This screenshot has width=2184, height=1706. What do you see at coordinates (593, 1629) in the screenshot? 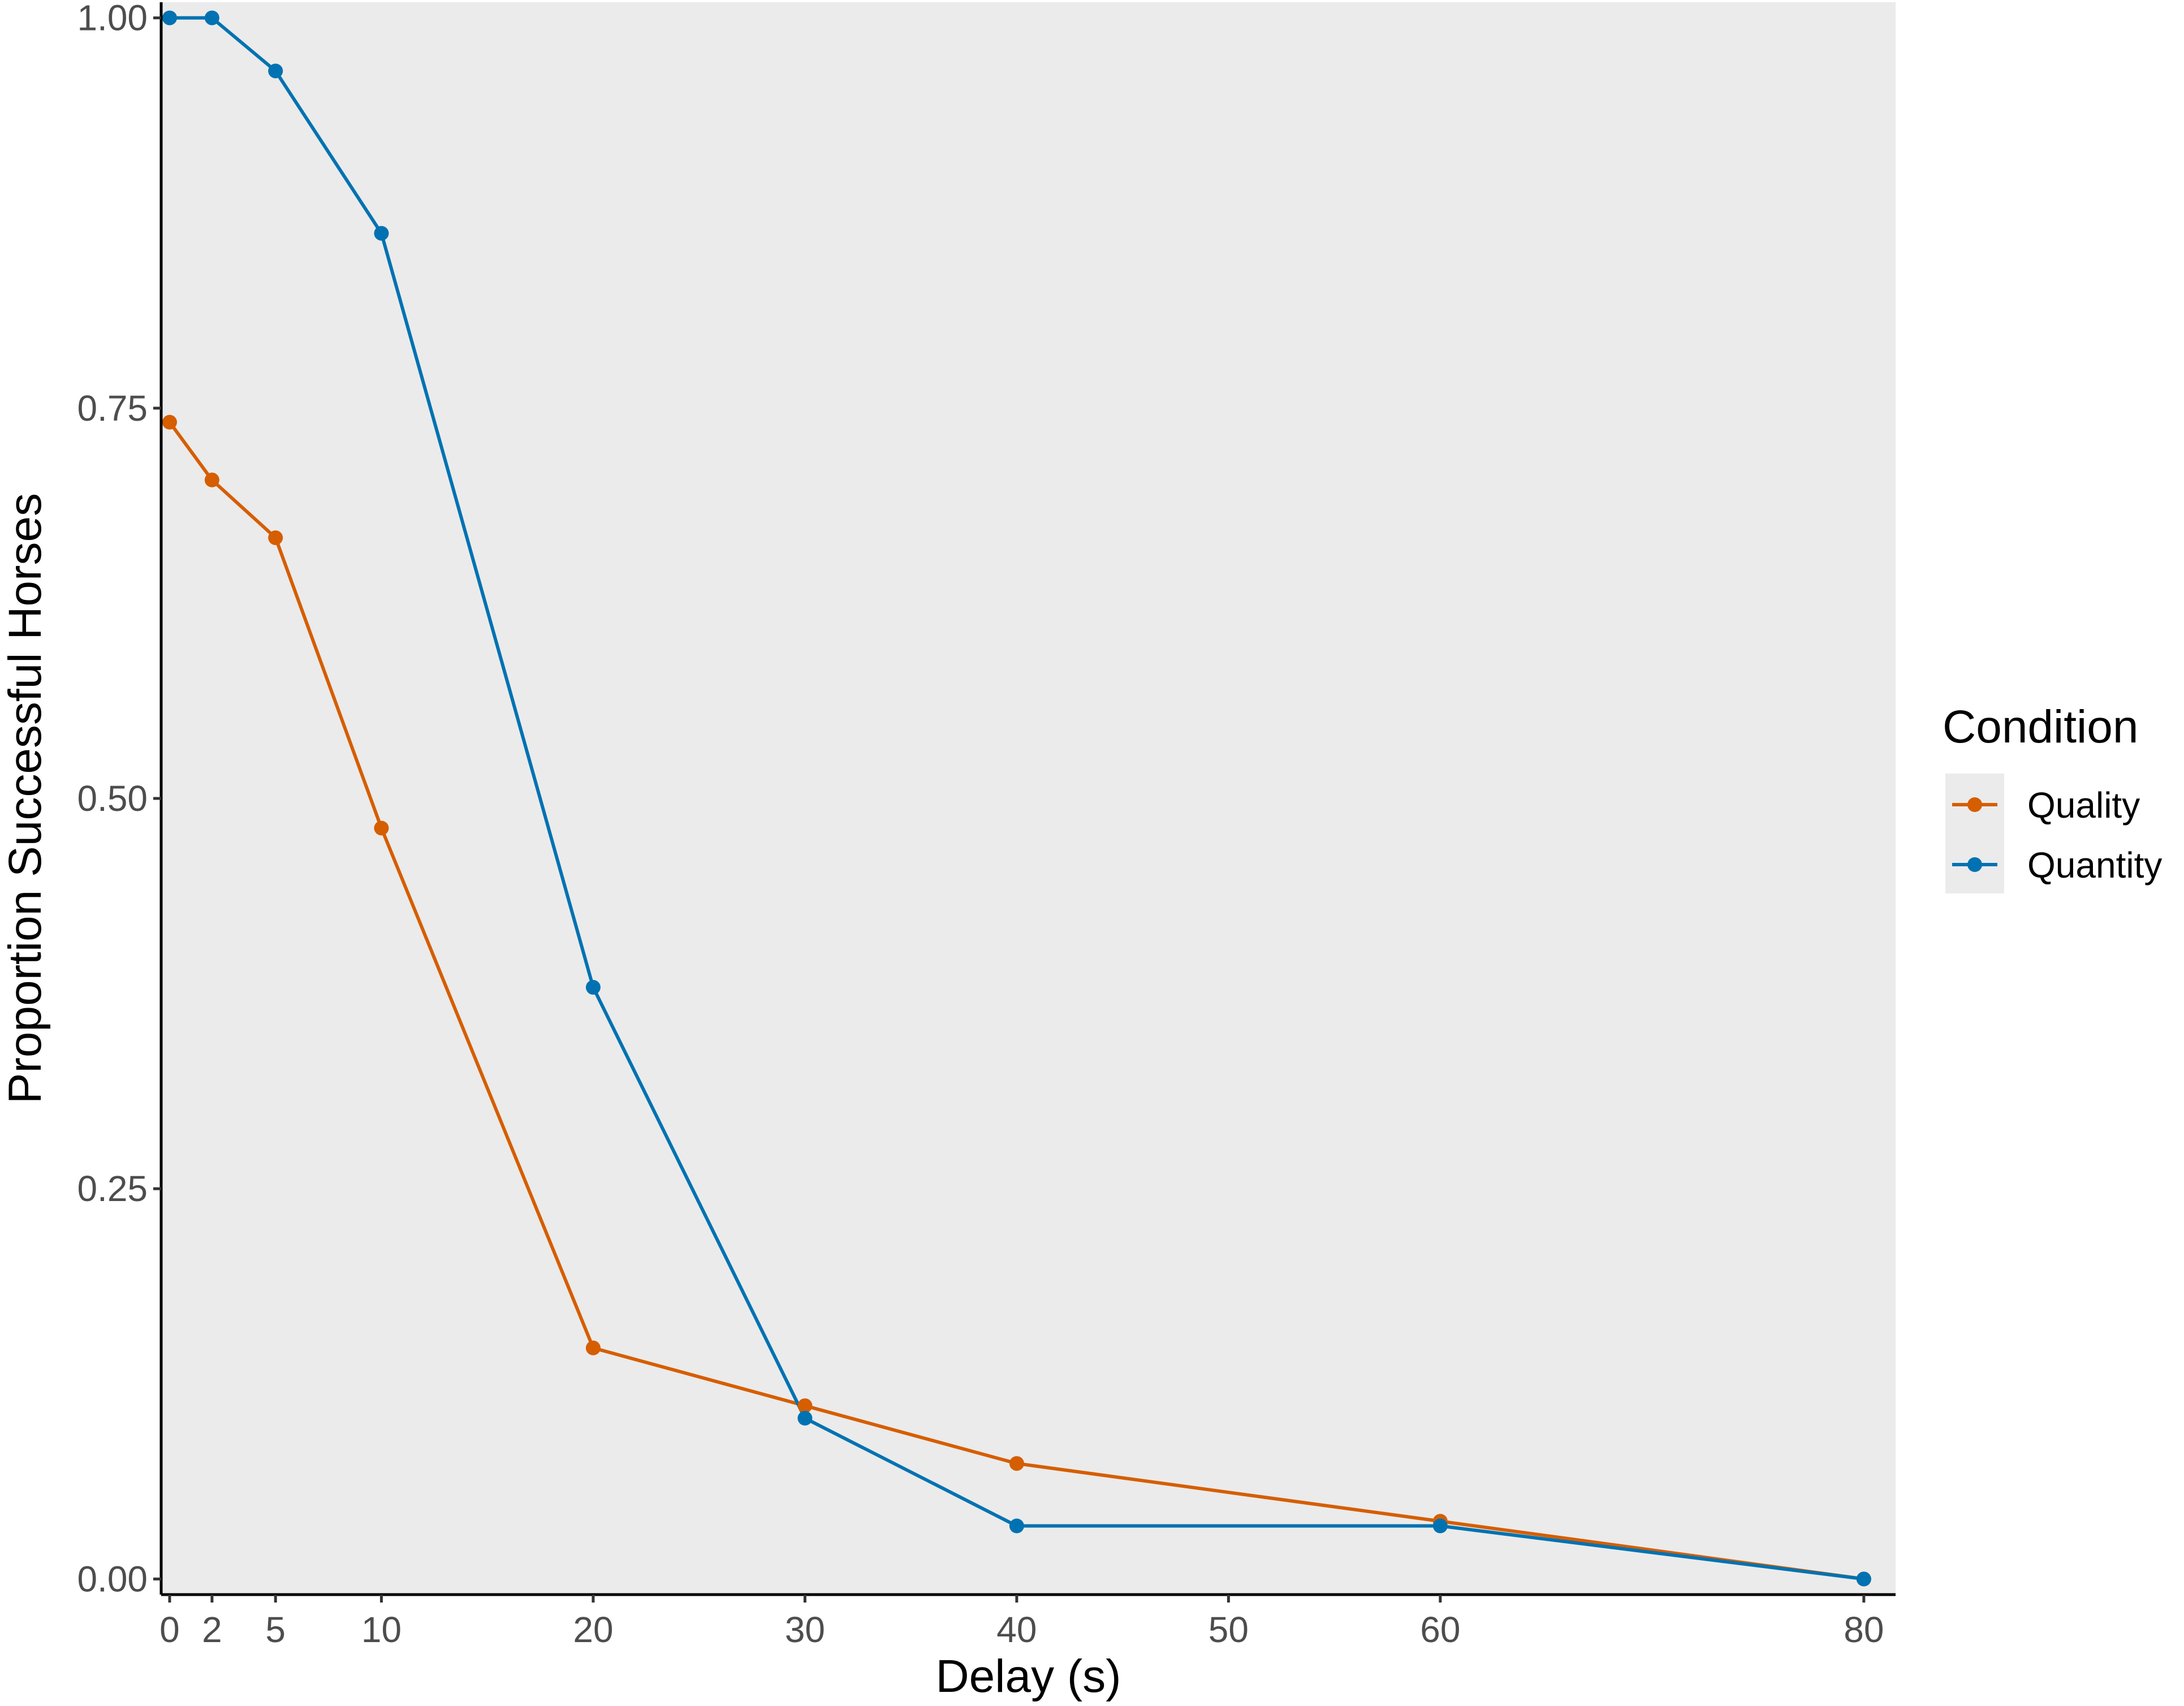
I see `x-tick-label: 20` at bounding box center [593, 1629].